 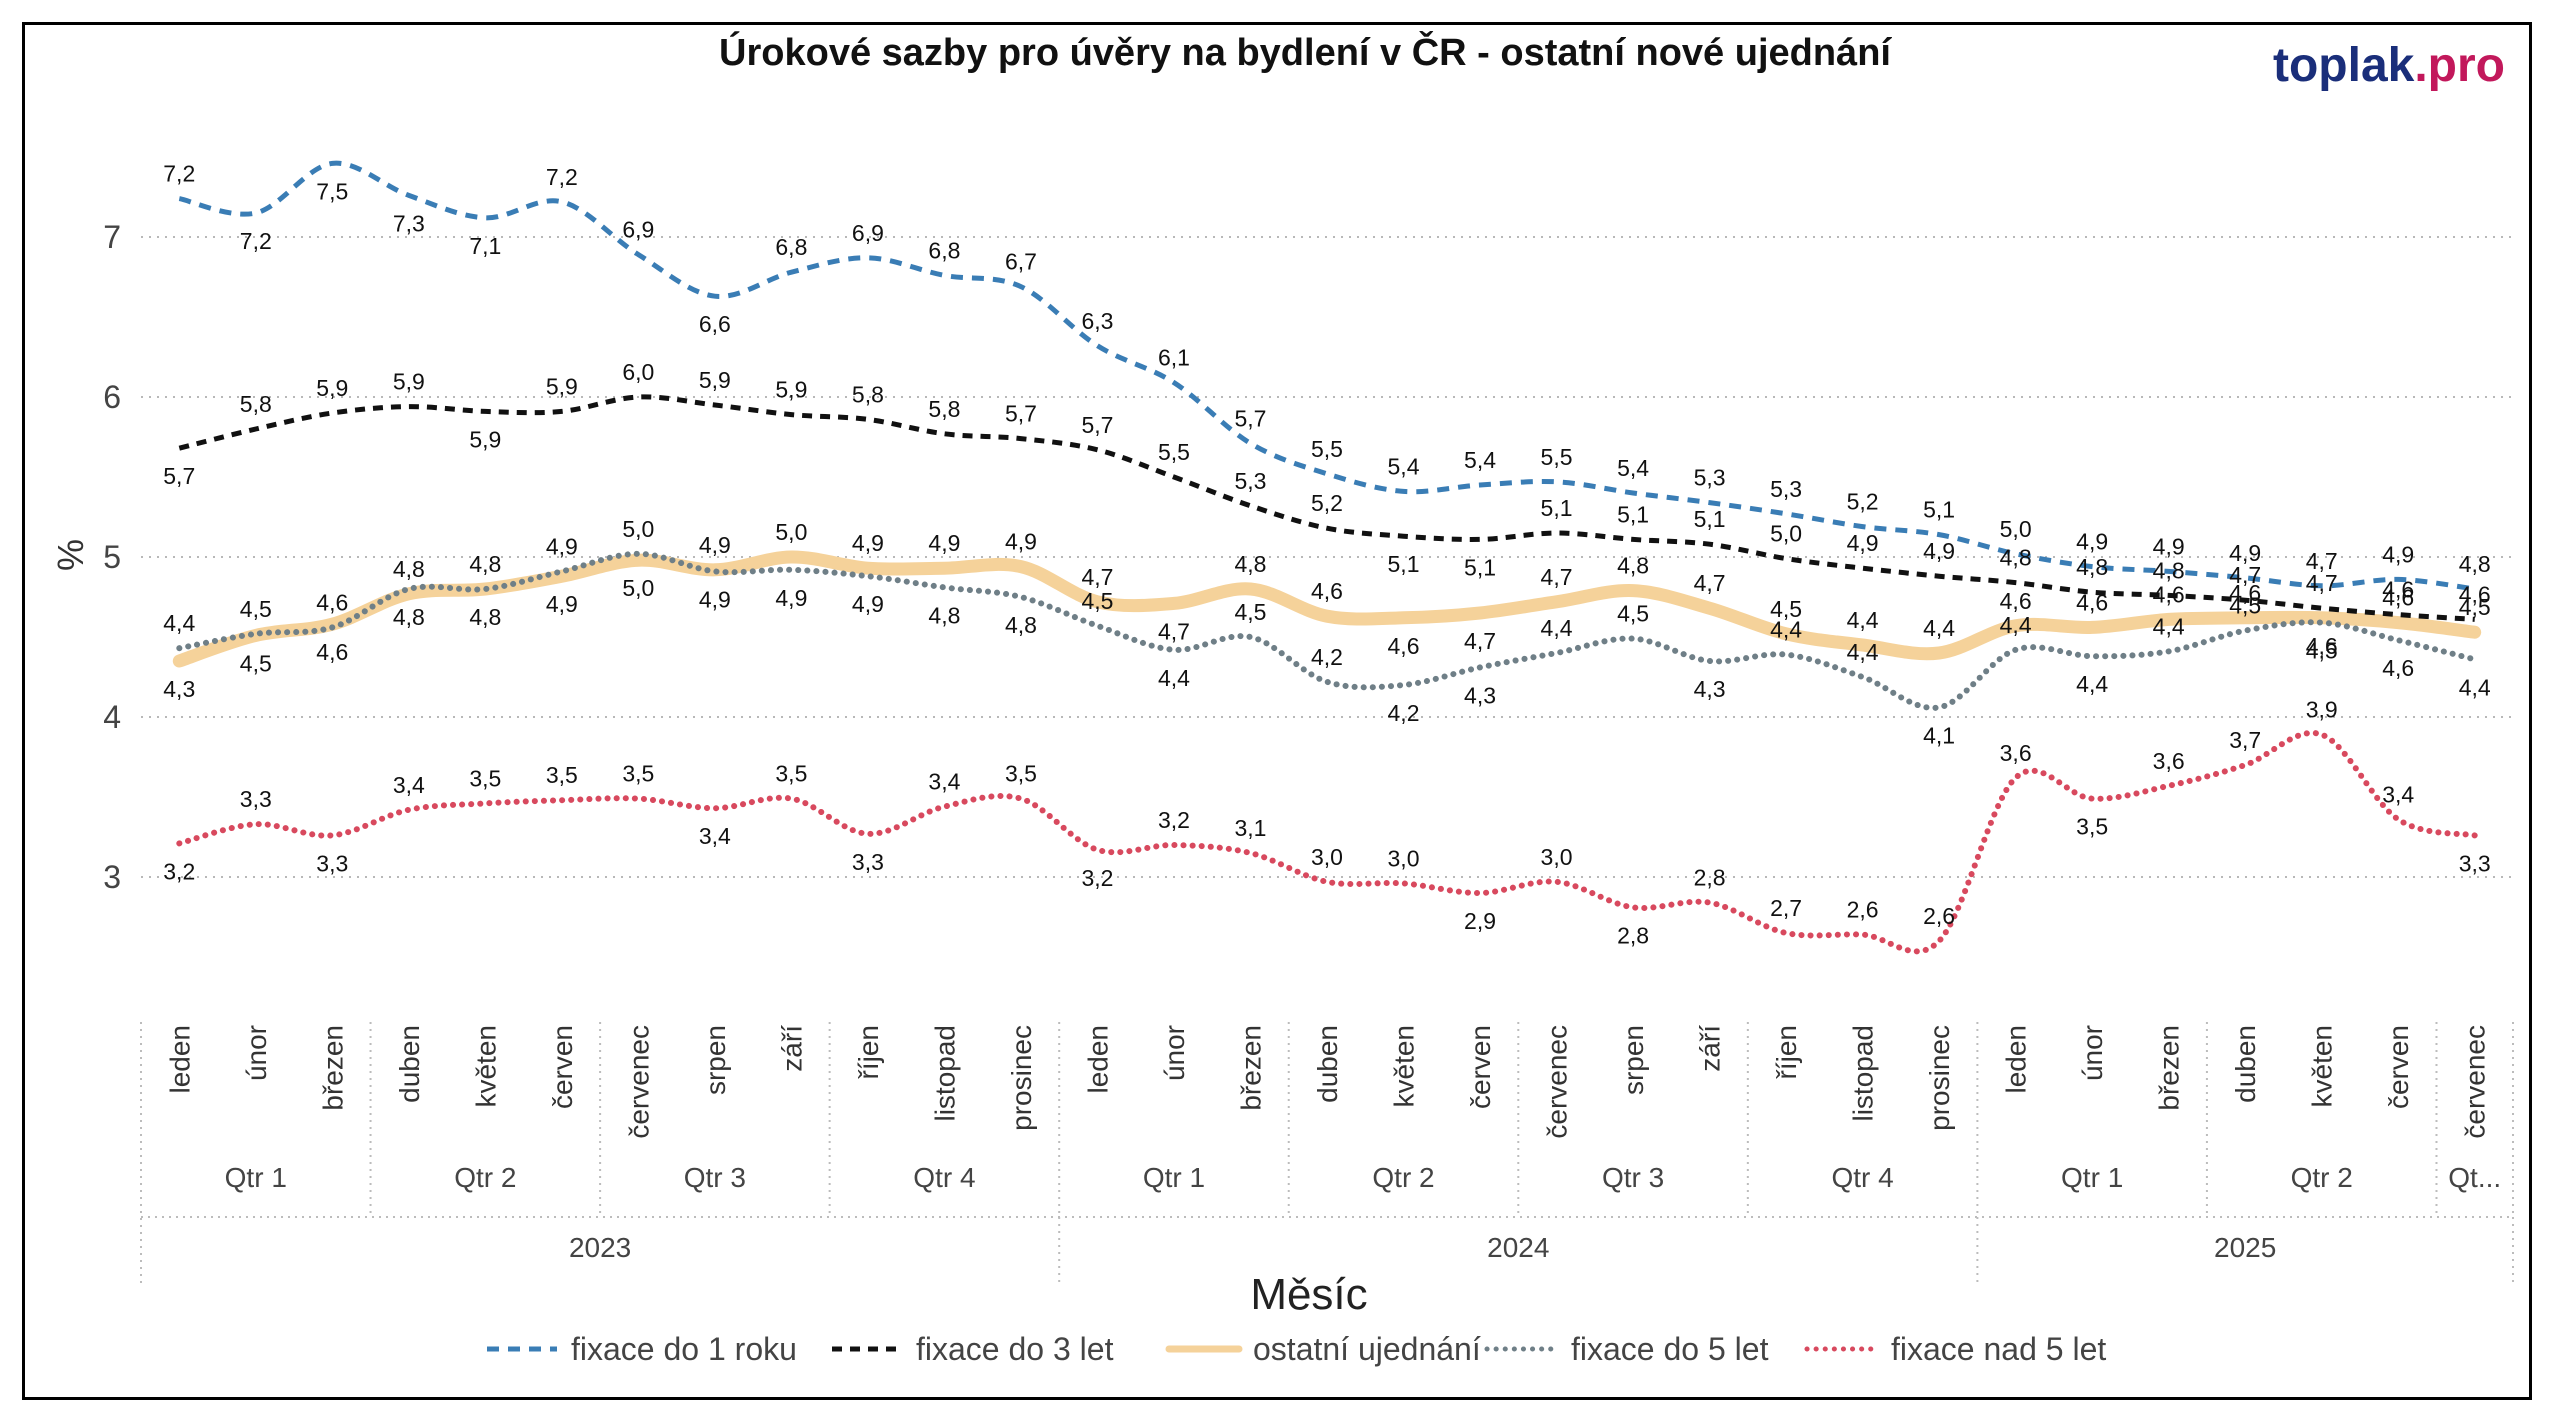 I want to click on data-label: 6,8, so click(x=791, y=247).